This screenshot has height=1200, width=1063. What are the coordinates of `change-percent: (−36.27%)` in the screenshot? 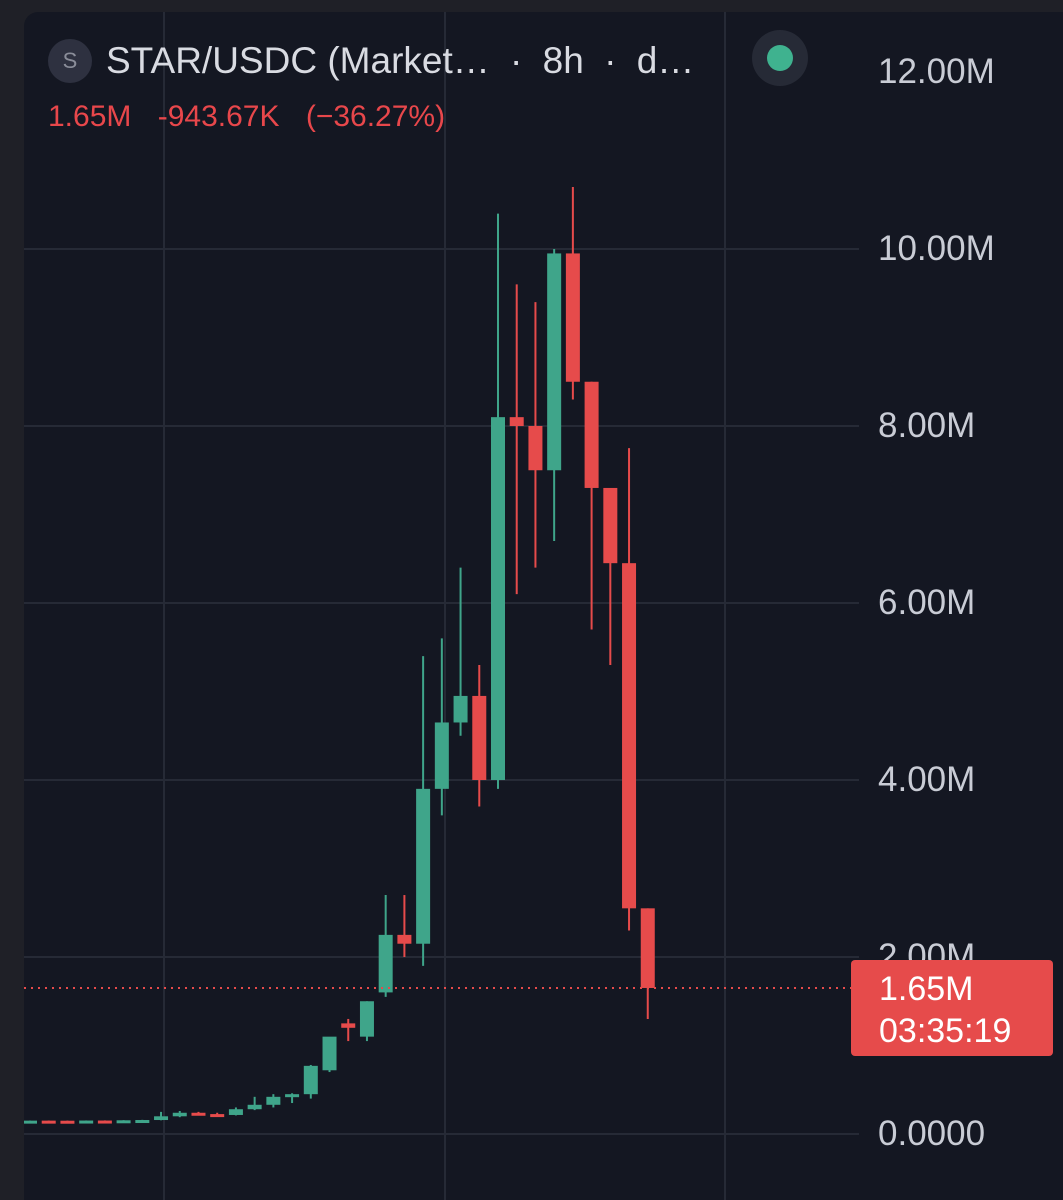 It's located at (375, 116).